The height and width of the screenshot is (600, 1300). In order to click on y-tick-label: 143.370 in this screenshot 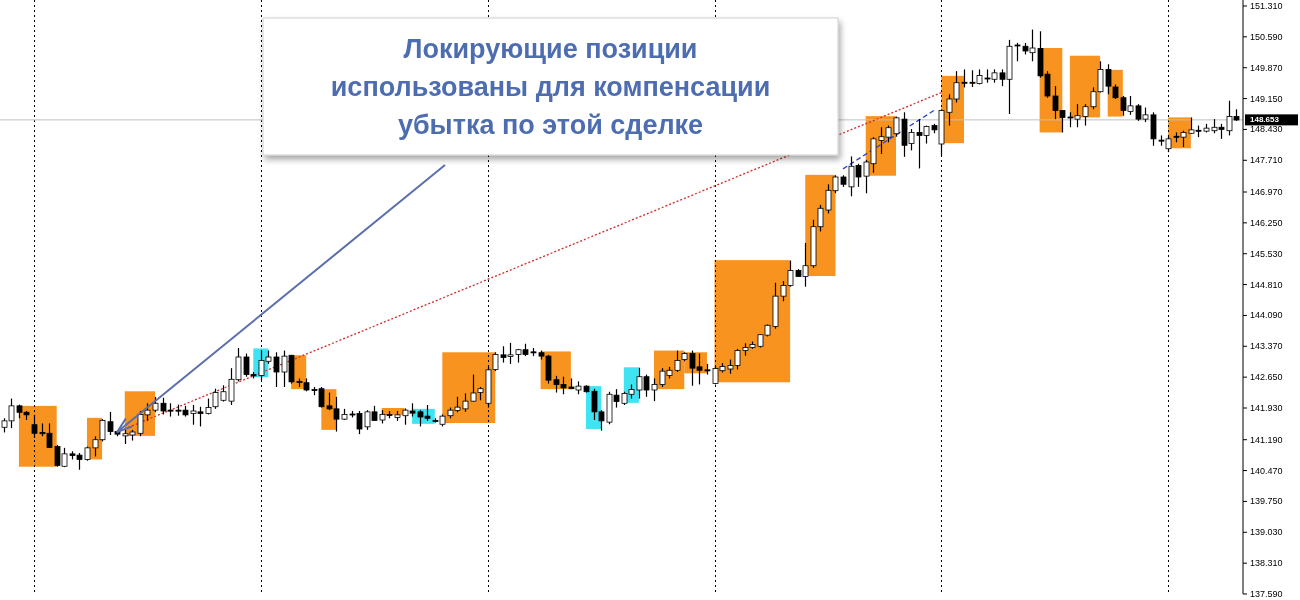, I will do `click(1266, 346)`.